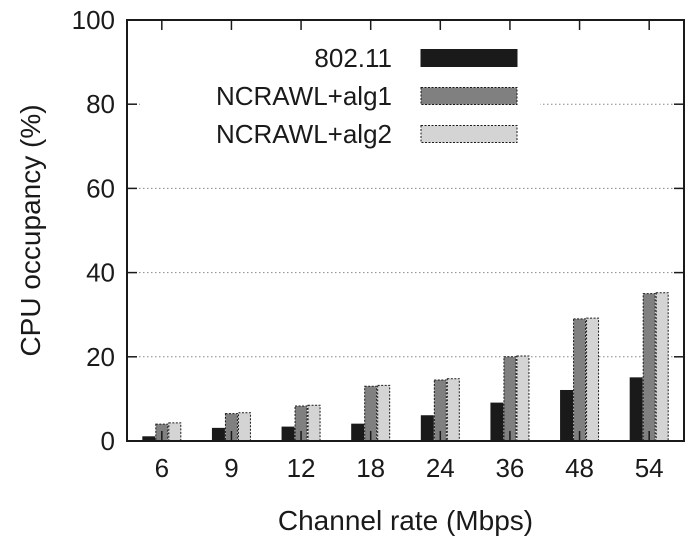 The width and height of the screenshot is (685, 540). I want to click on legend-label: NCRAWL+alg2, so click(304, 134).